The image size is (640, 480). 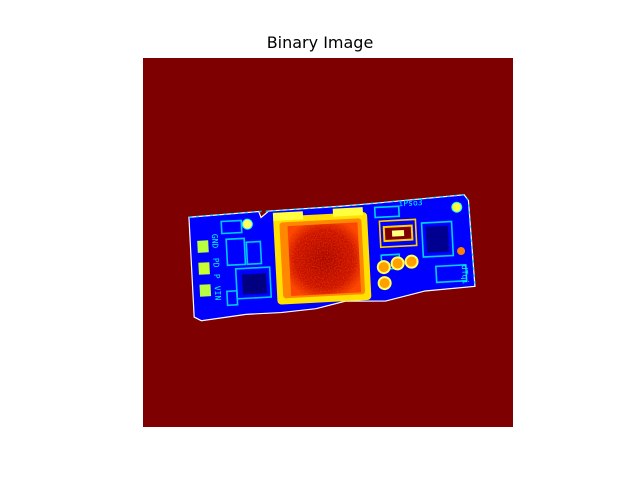 What do you see at coordinates (203, 246) in the screenshot?
I see `pin-pad-gnd` at bounding box center [203, 246].